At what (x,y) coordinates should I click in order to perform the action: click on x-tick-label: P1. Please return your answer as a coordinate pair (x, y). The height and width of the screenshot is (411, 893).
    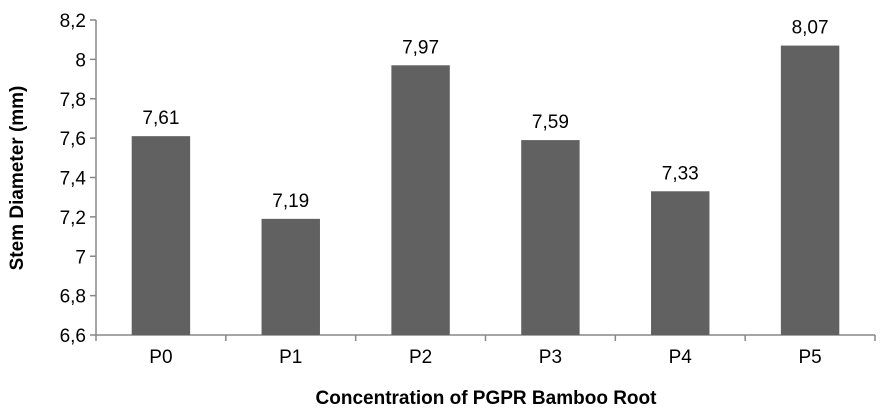
    Looking at the image, I should click on (290, 357).